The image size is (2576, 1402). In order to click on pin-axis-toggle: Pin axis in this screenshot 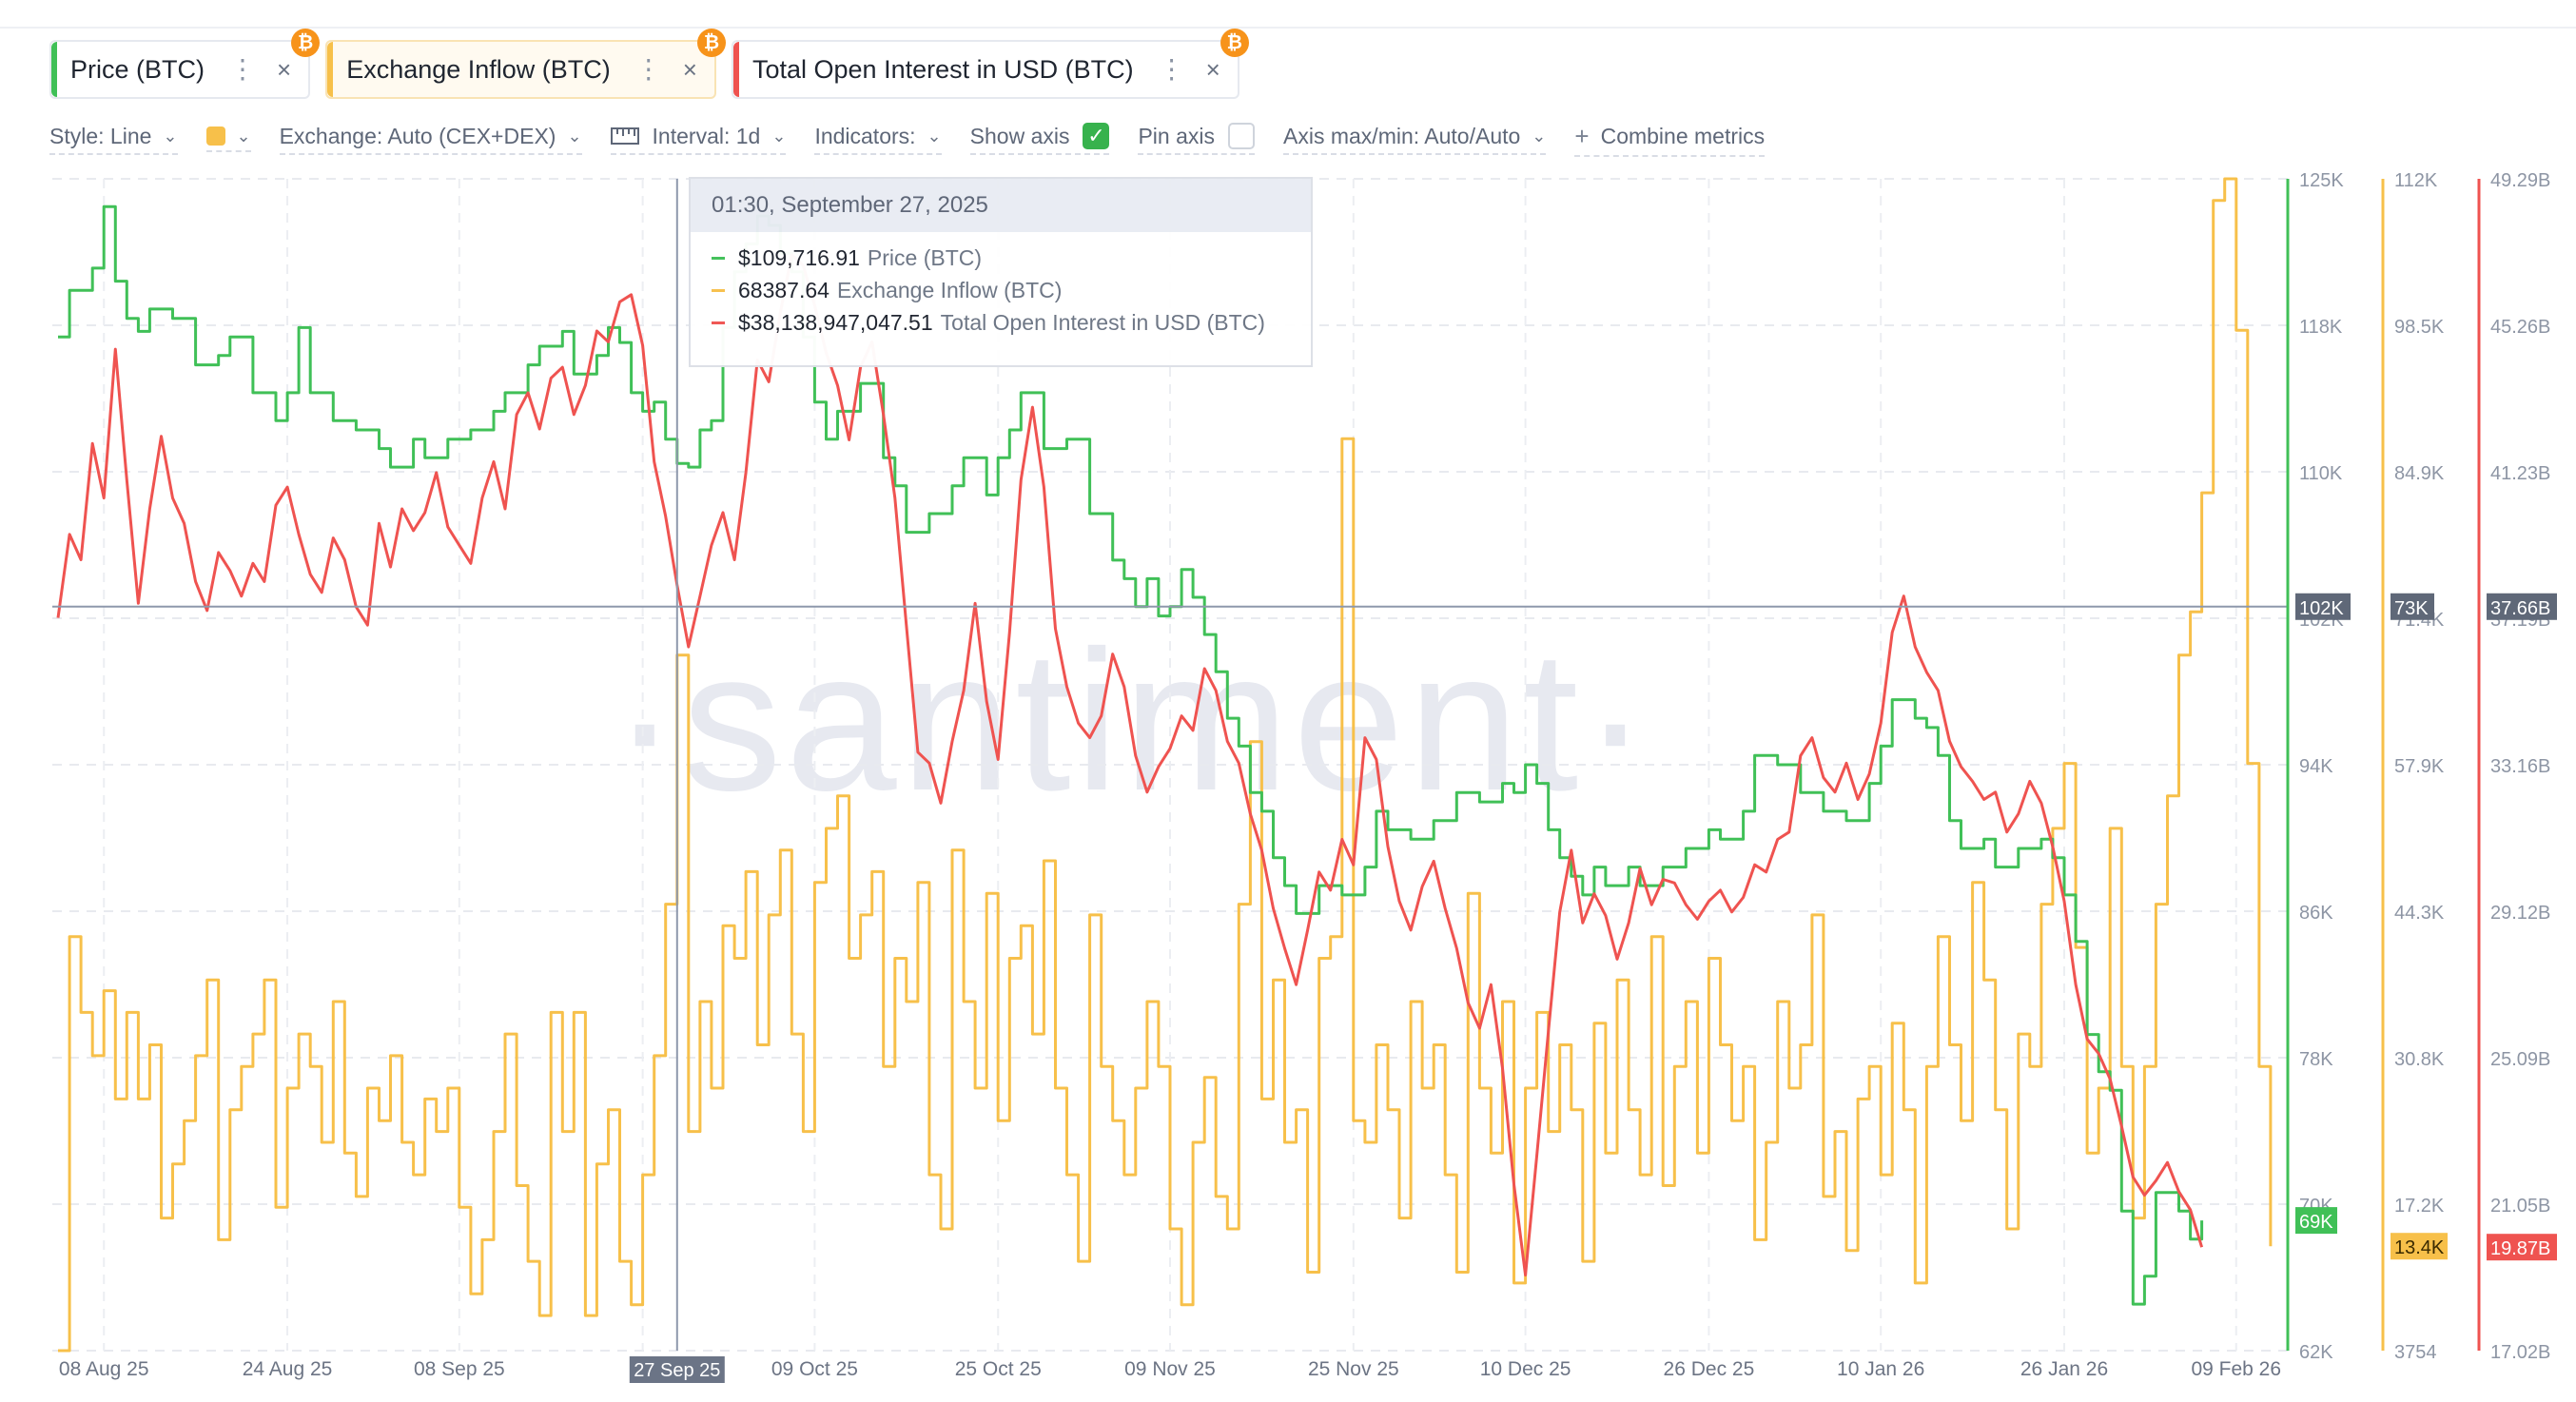, I will do `click(1197, 139)`.